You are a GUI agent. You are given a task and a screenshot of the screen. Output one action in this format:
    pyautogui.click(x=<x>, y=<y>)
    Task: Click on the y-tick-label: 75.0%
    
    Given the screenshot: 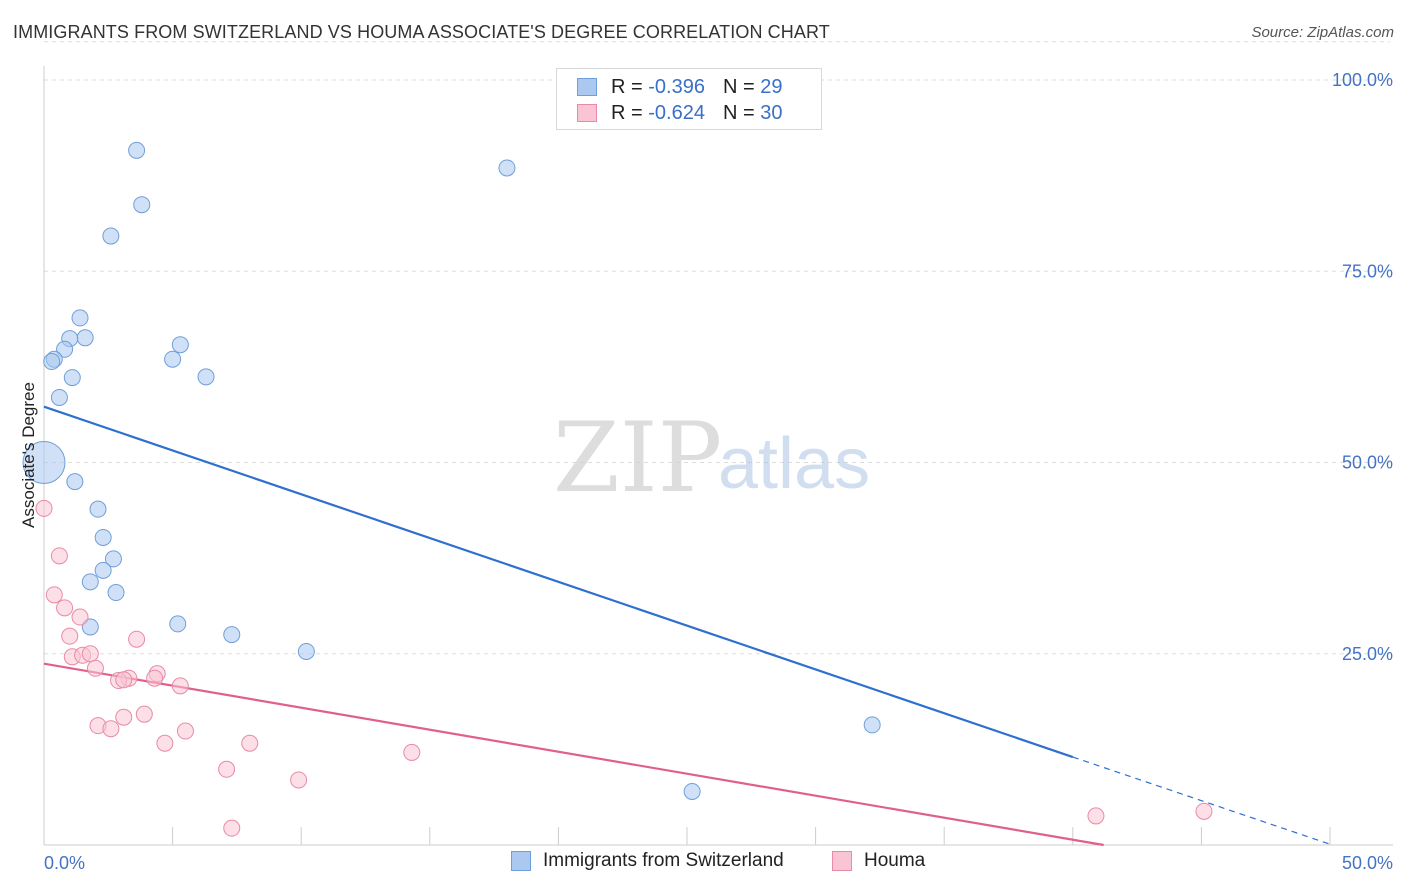 What is the action you would take?
    pyautogui.click(x=1367, y=271)
    